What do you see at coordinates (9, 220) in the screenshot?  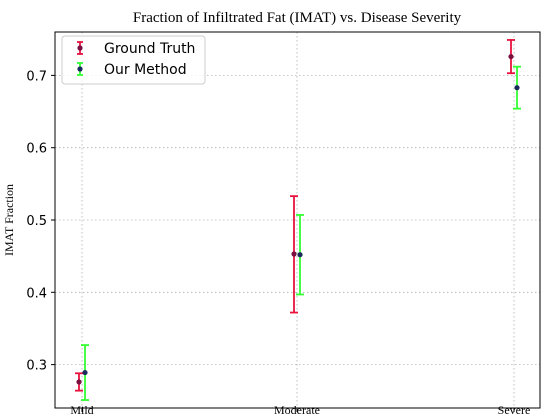 I see `y-axis-label: IMAT Fraction` at bounding box center [9, 220].